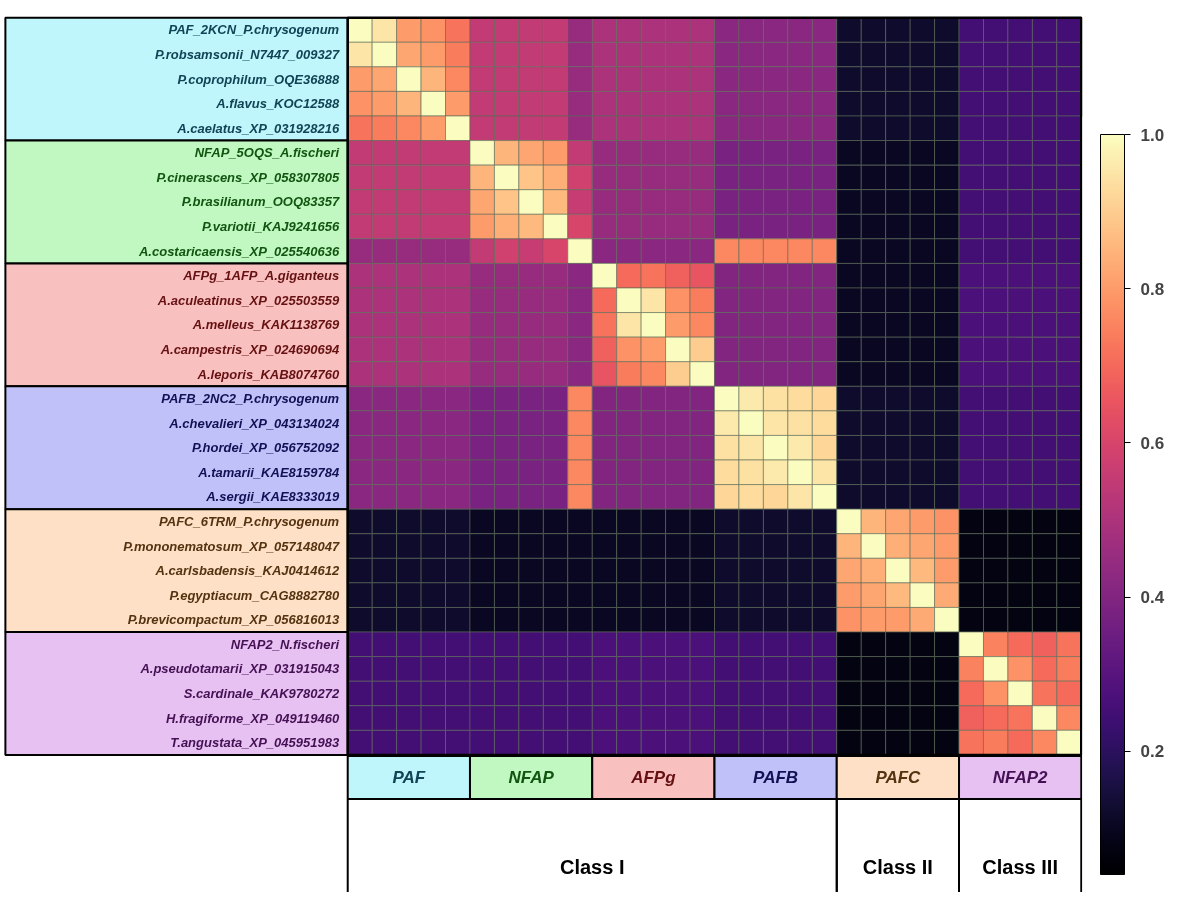  I want to click on text: PAFB, so click(776, 777).